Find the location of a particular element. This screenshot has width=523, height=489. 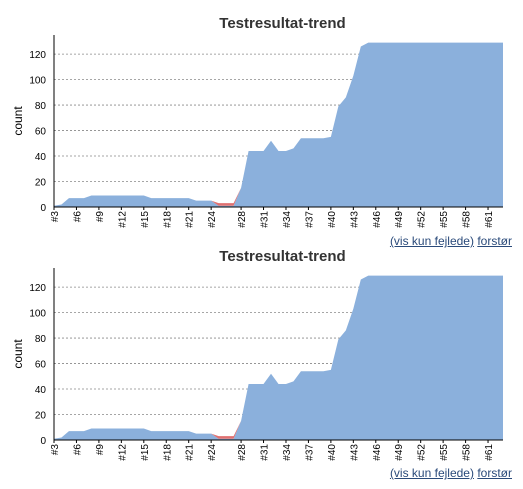

chart-links-1: (vis kun fejlede) forstør is located at coordinates (451, 241).